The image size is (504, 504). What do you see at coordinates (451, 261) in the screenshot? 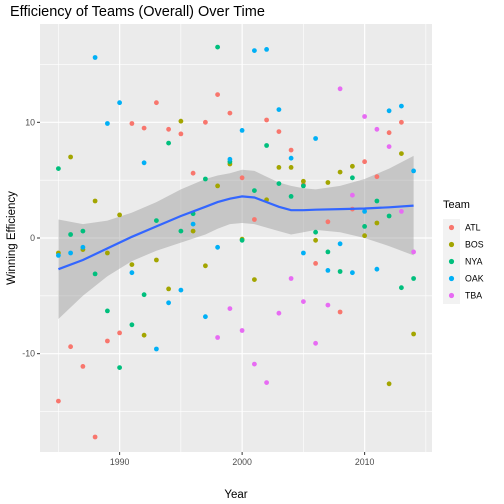
I see `legend-key-nya` at bounding box center [451, 261].